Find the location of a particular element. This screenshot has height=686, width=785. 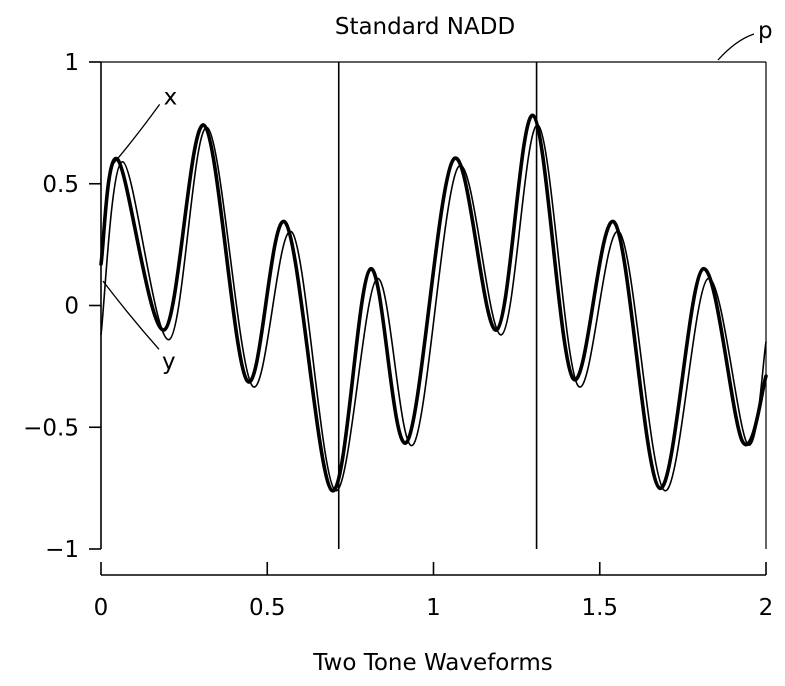

y-tick-label: −0.5 is located at coordinates (51, 428).